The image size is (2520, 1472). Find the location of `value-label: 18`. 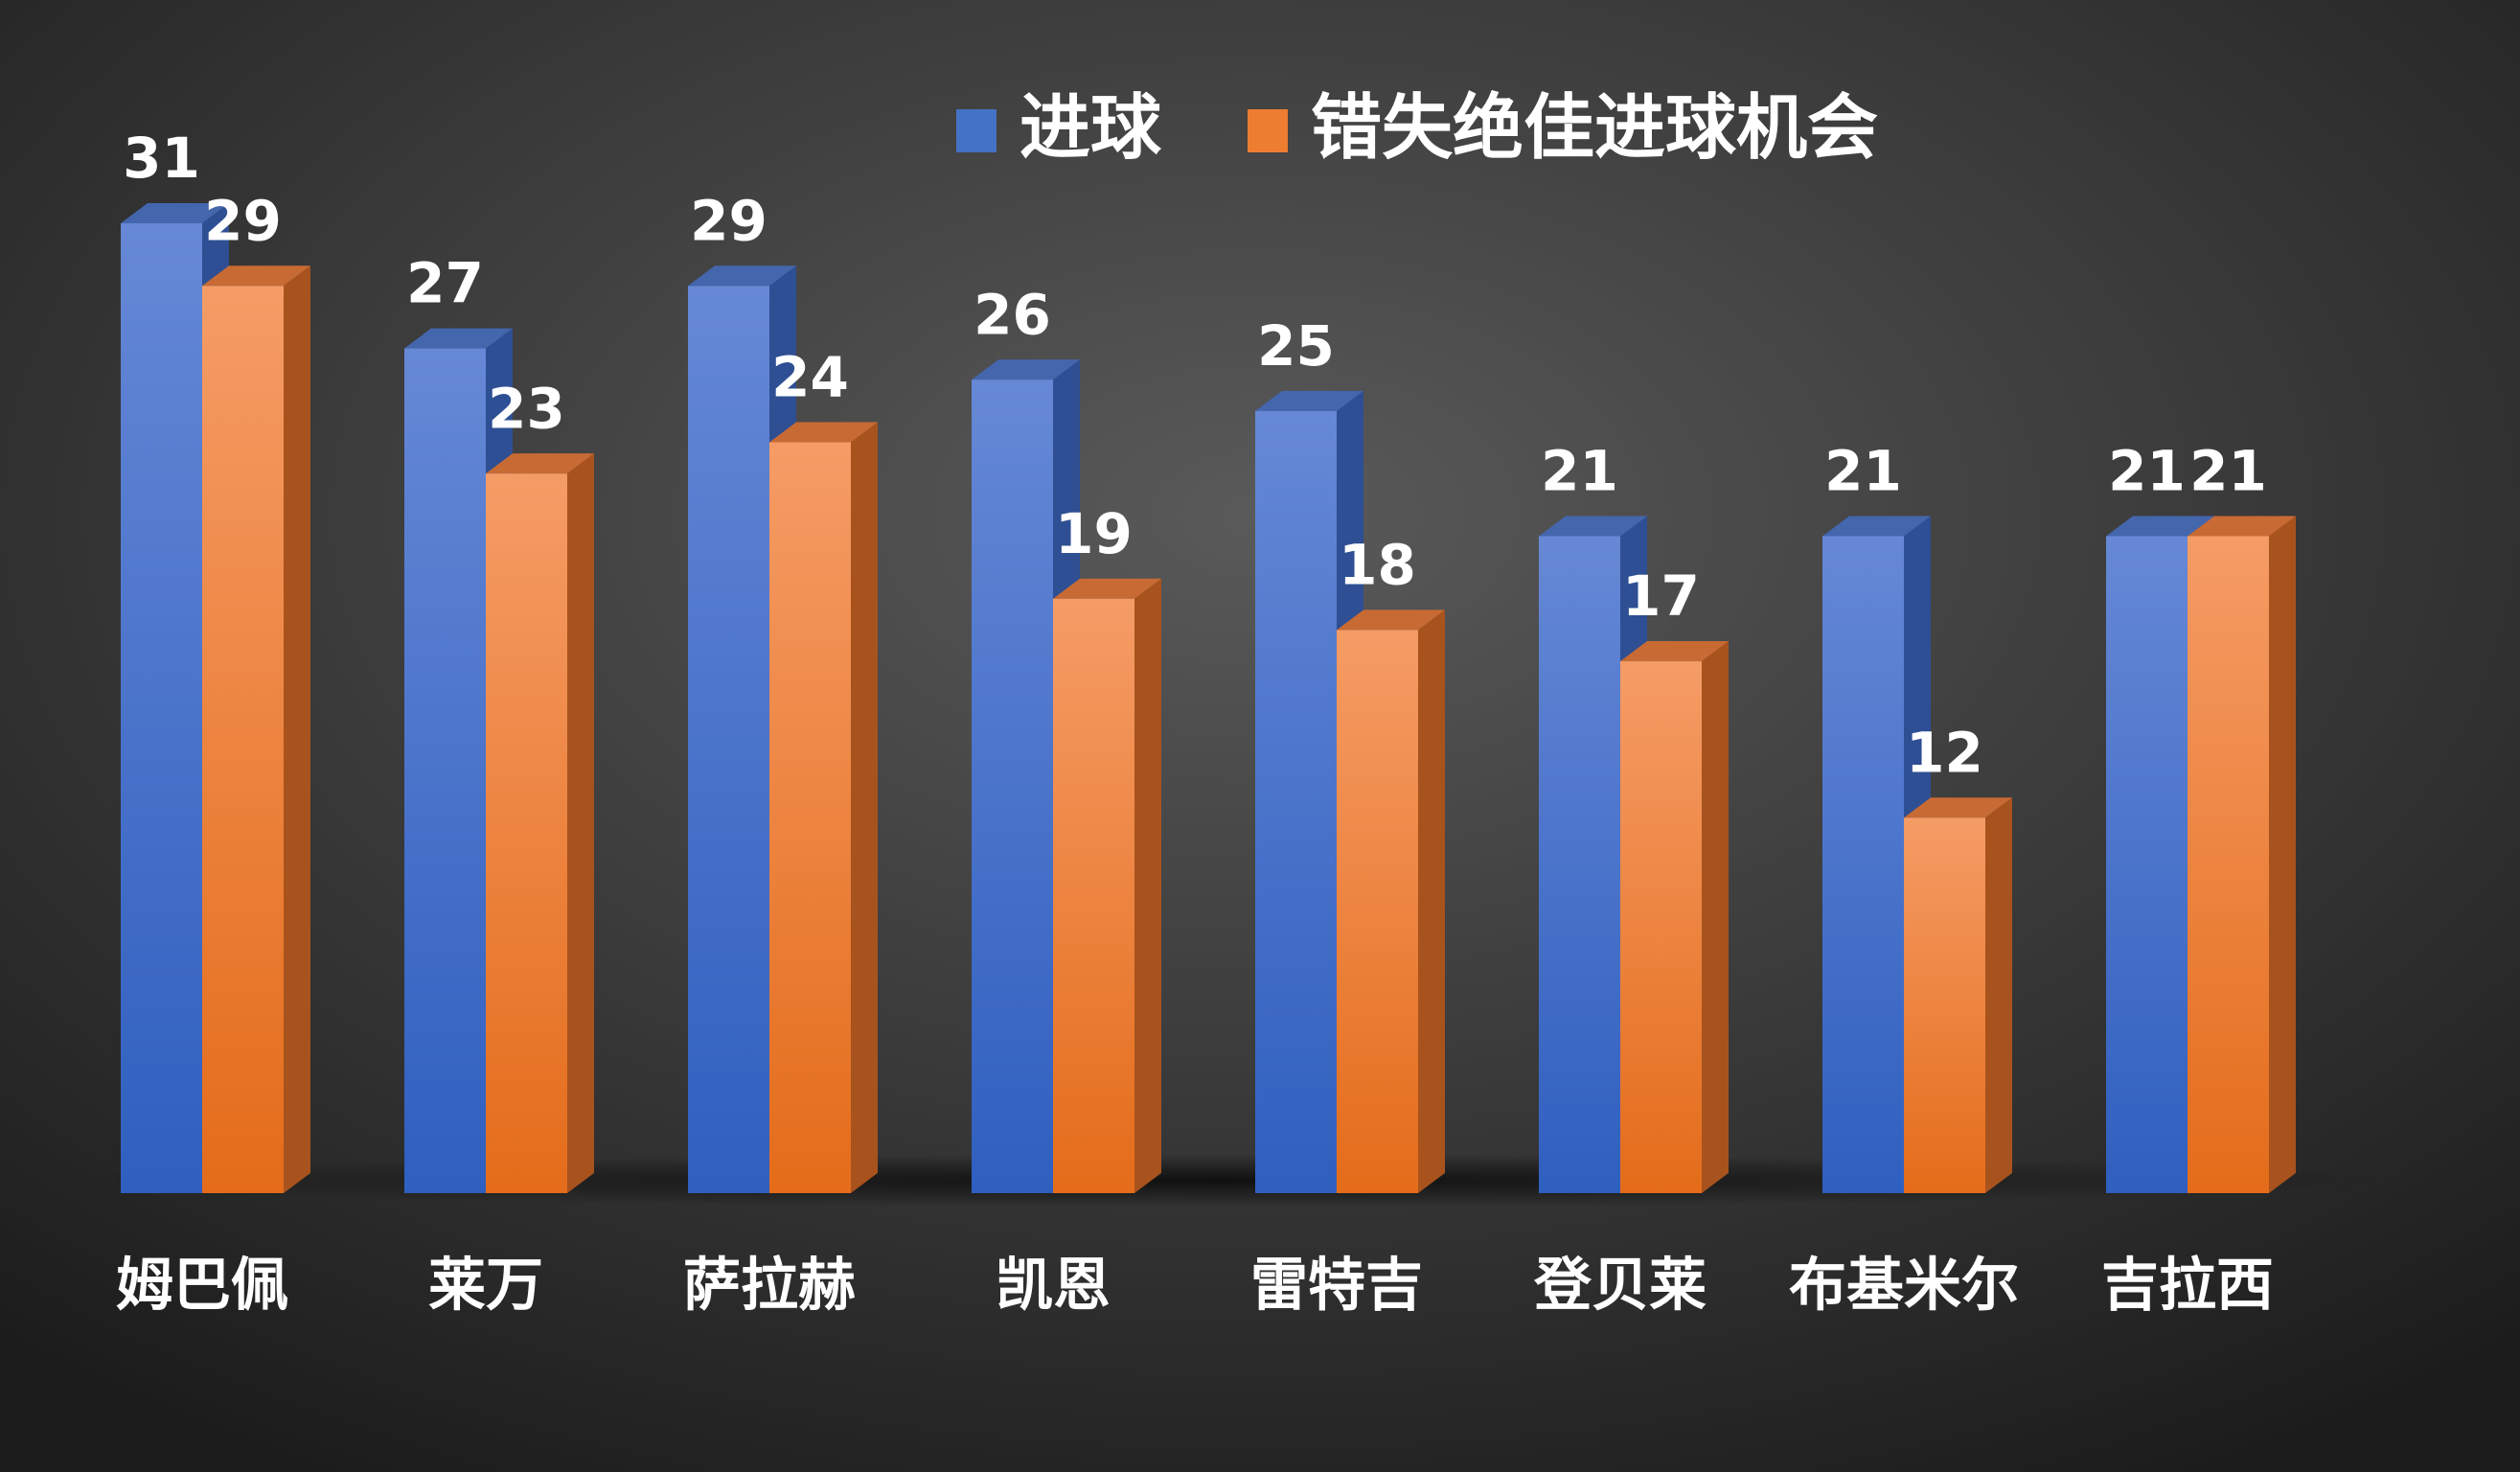

value-label: 18 is located at coordinates (1378, 564).